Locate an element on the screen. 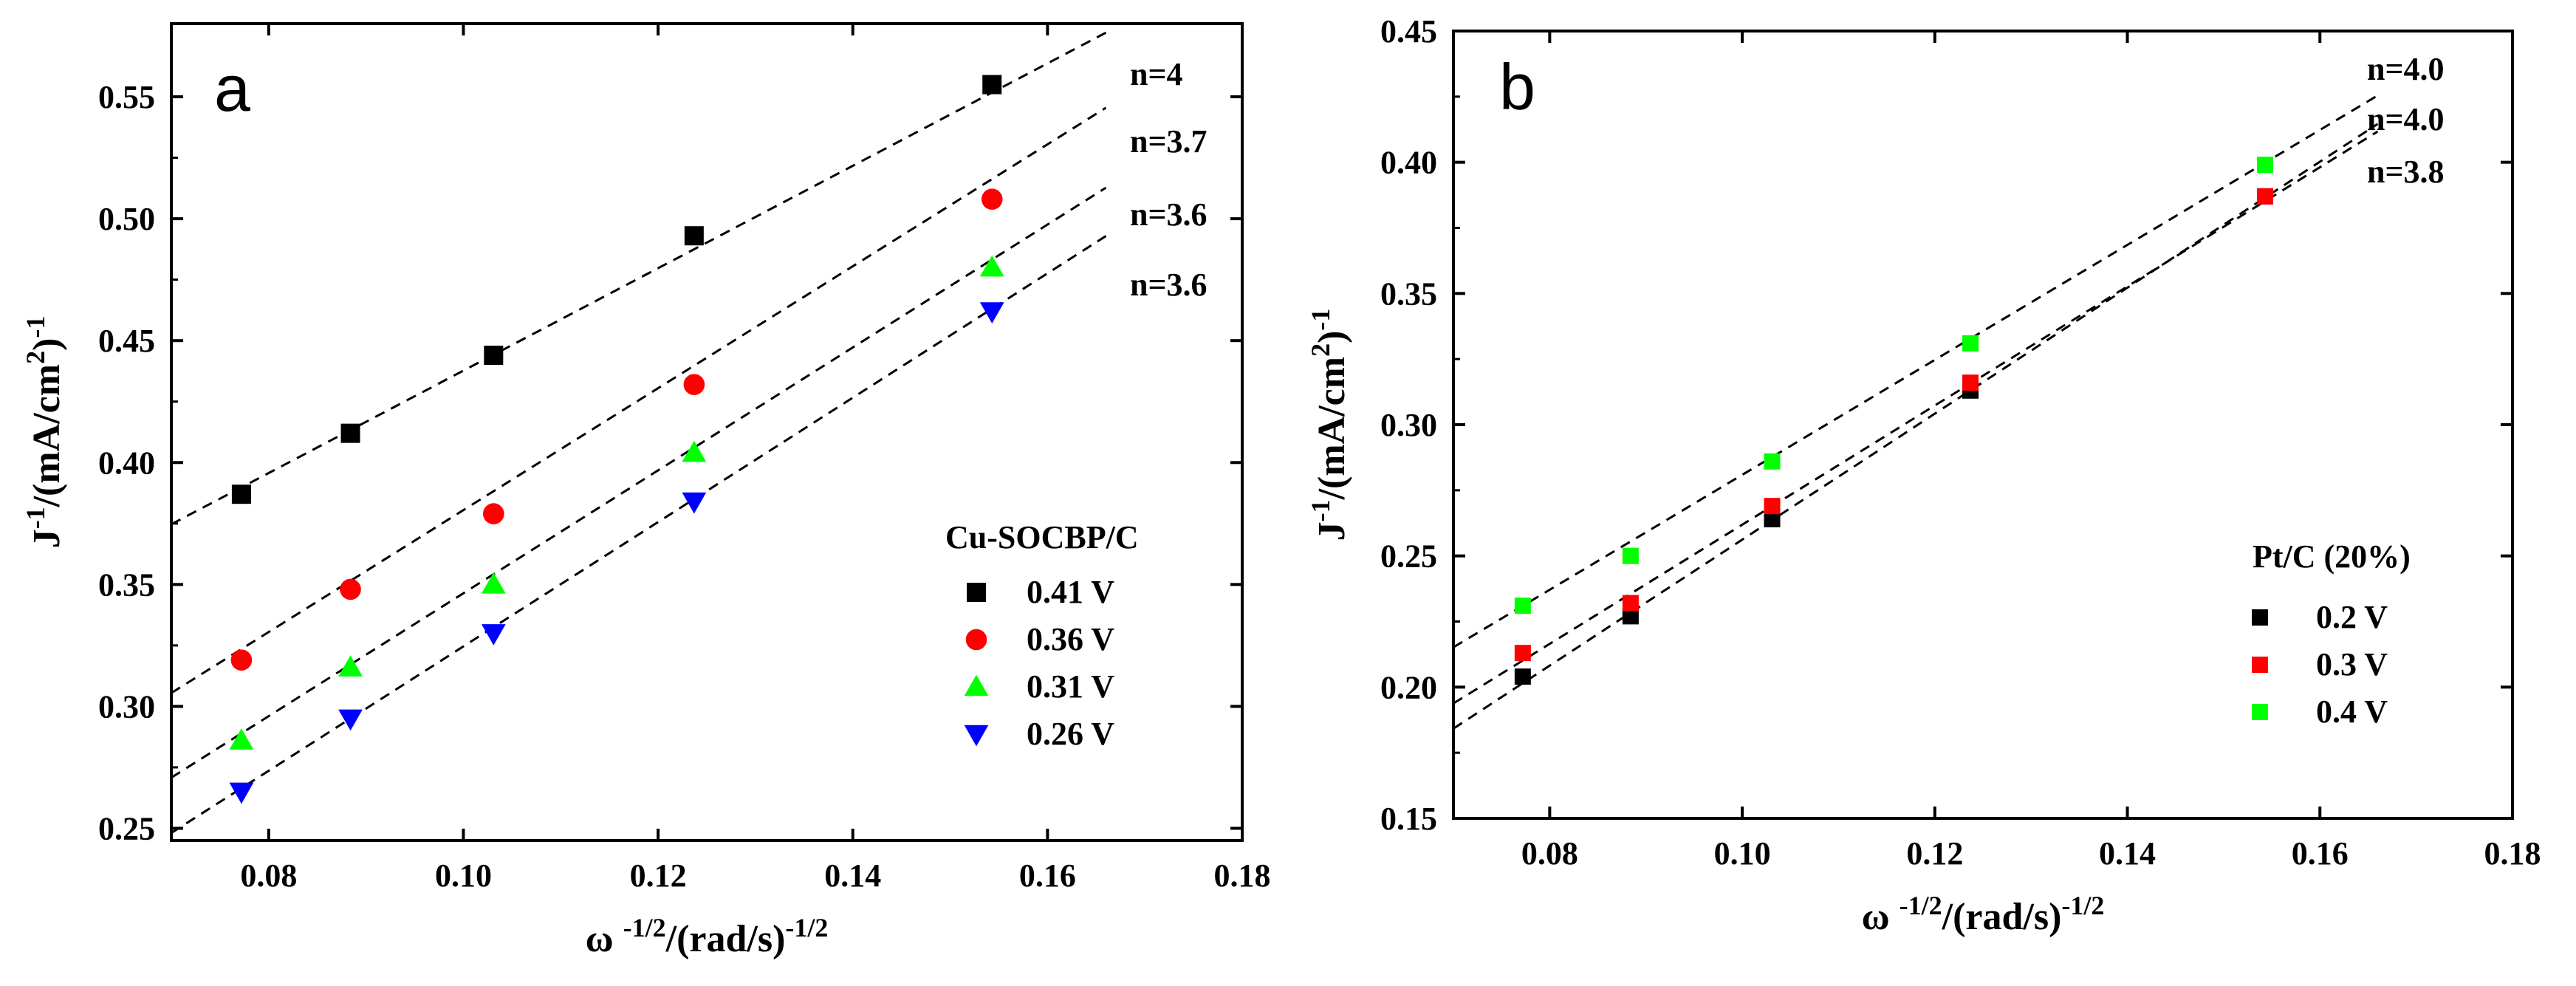  legend-label: 0.36 V is located at coordinates (1070, 639).